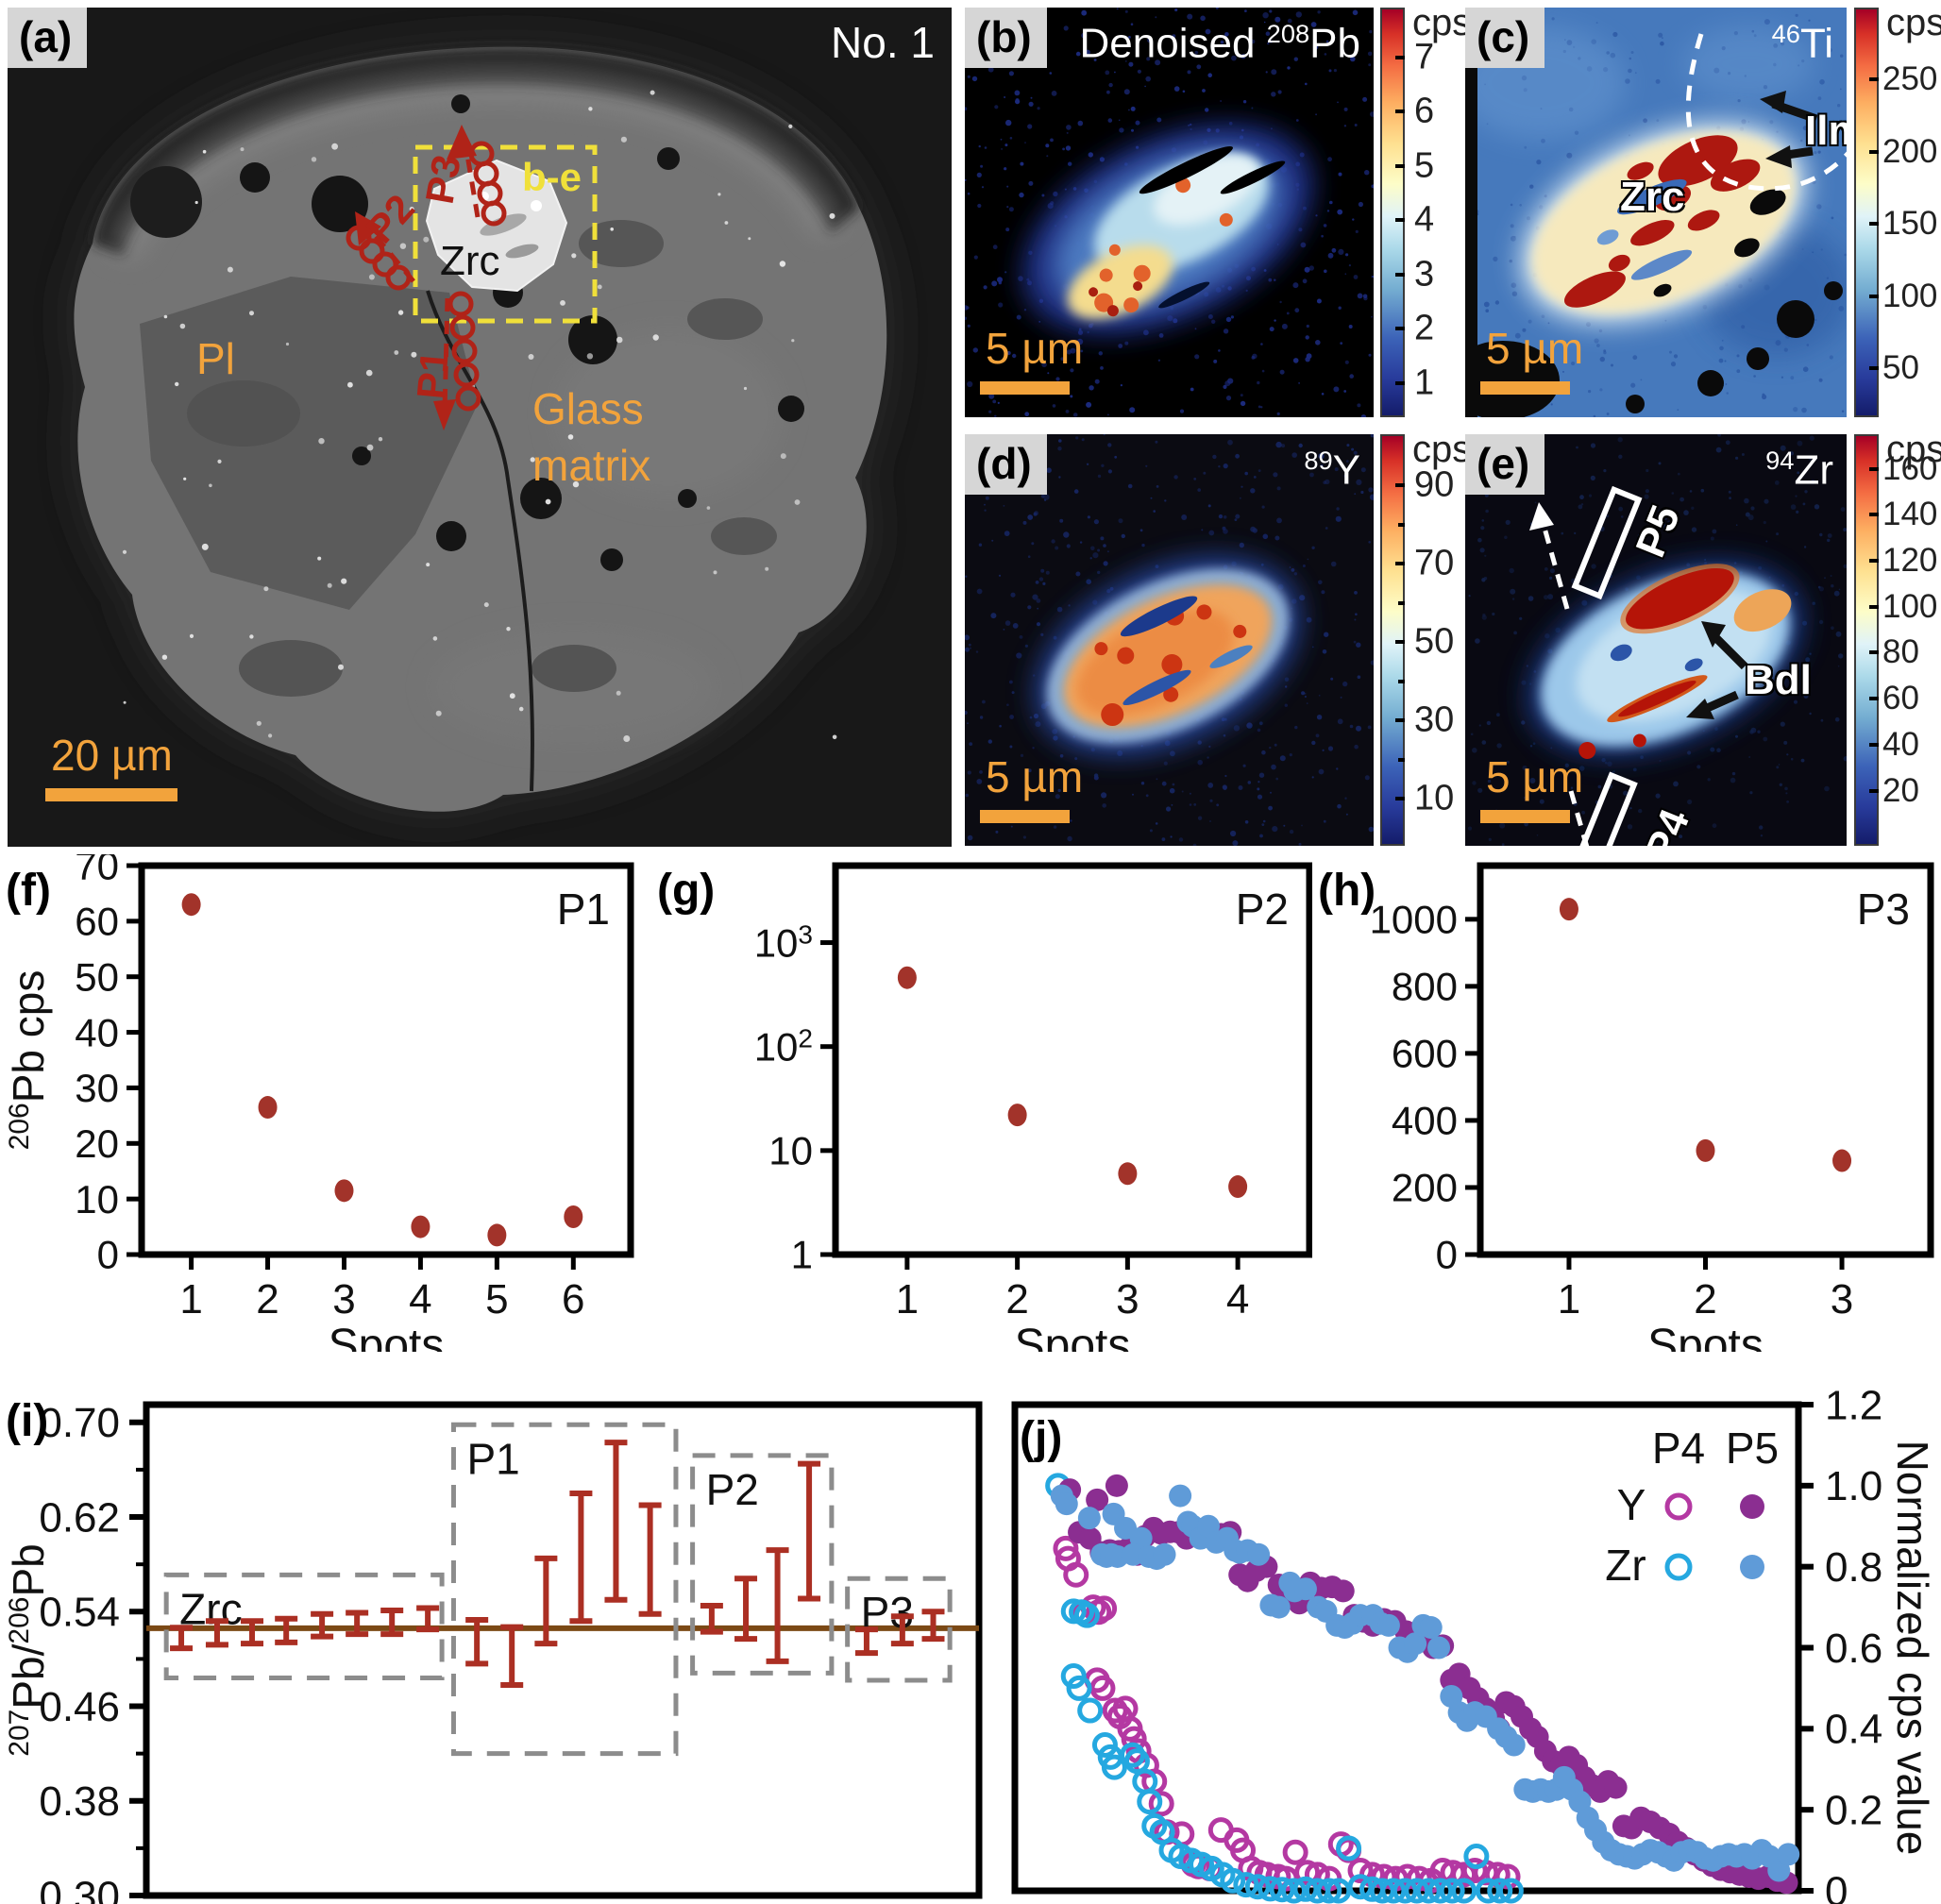  Describe the element at coordinates (1392, 640) in the screenshot. I see `colorbar-89y-gradient` at that location.